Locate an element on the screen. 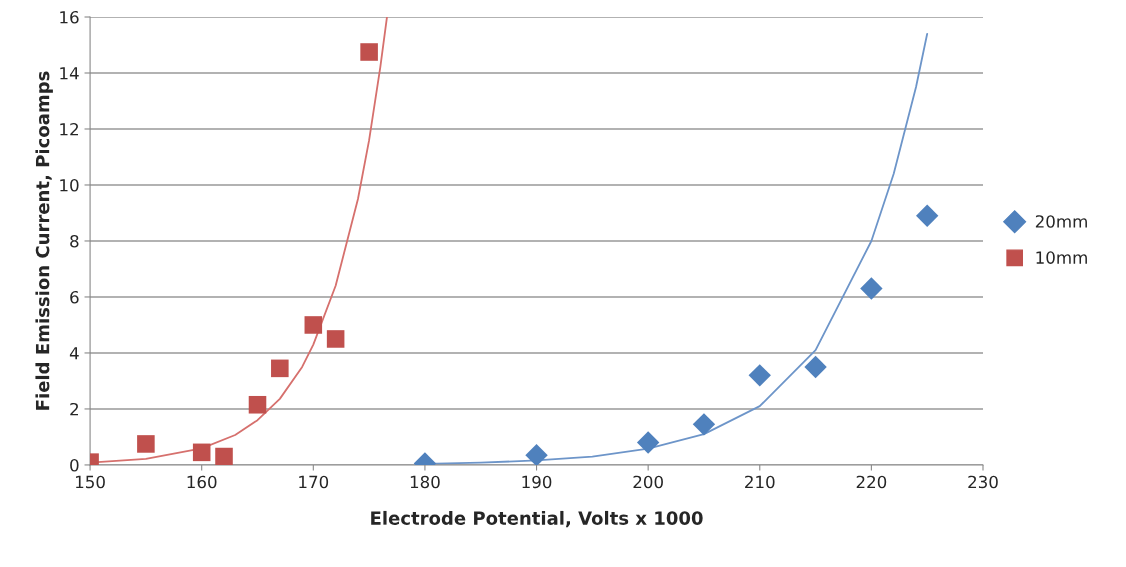 The height and width of the screenshot is (567, 1126). y-tick-label: 6 is located at coordinates (74, 297).